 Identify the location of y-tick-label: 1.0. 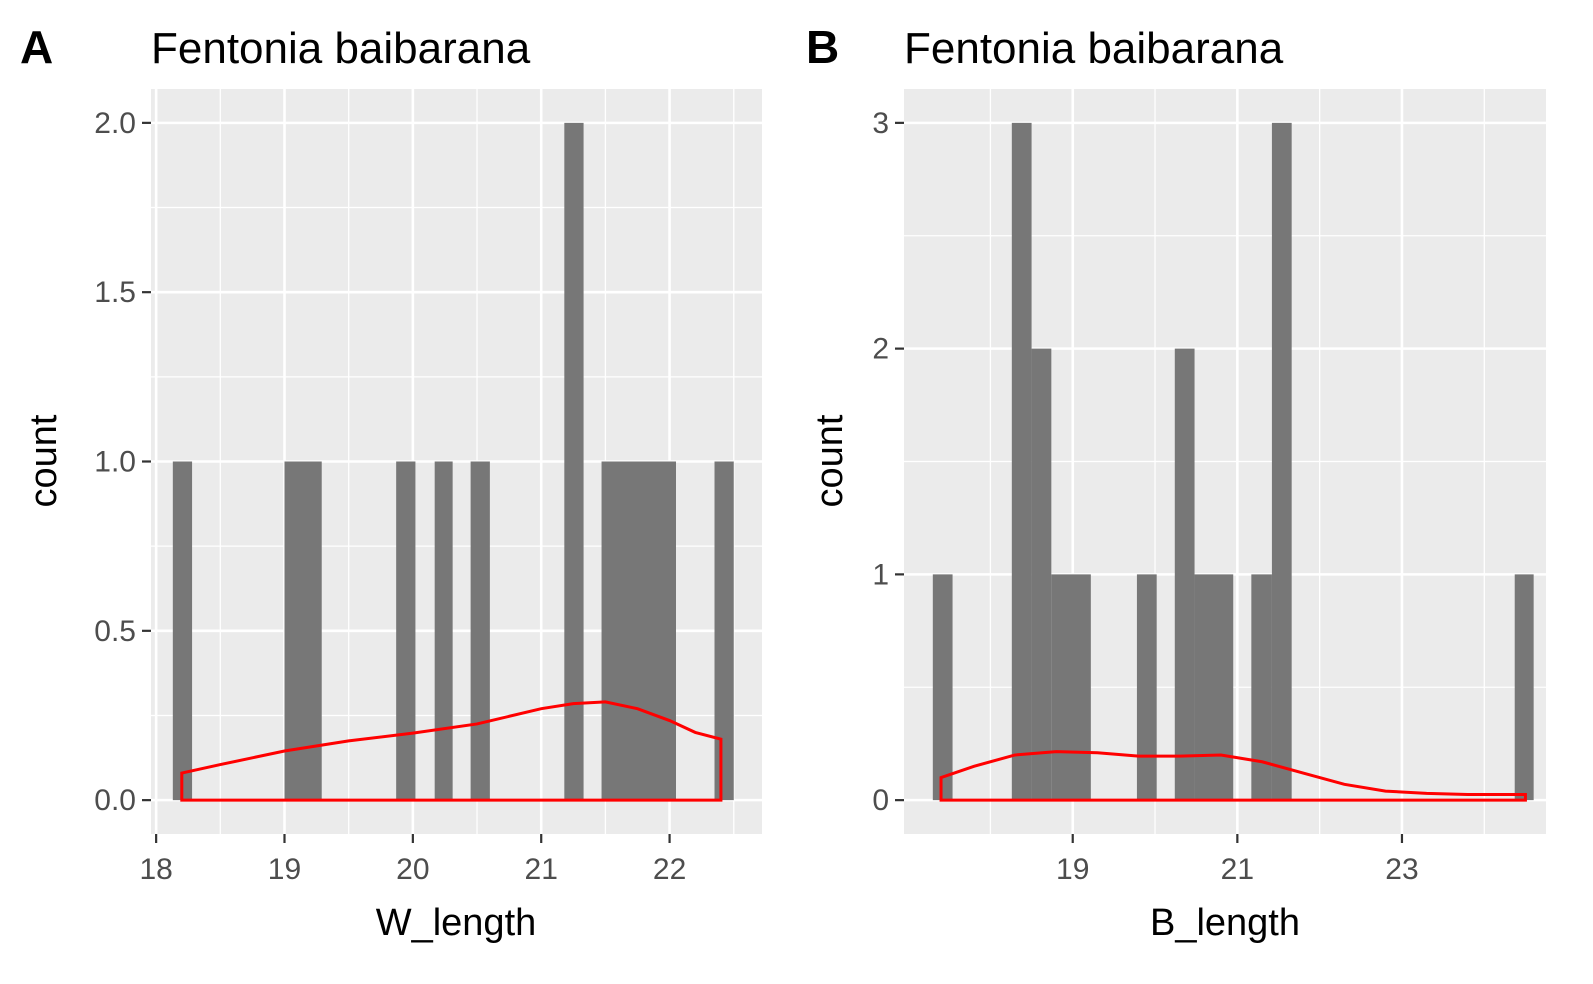
(115, 462).